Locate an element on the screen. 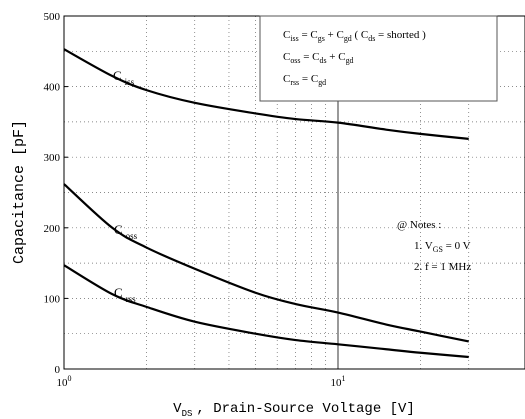 The width and height of the screenshot is (525, 419). legend-box-frame is located at coordinates (378, 58).